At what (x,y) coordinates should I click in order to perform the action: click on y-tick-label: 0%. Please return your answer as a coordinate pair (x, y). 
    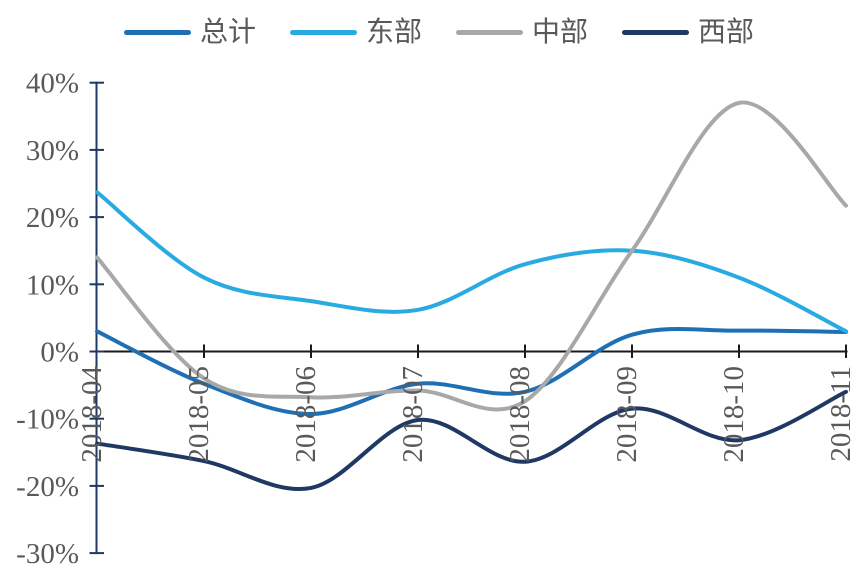
    Looking at the image, I should click on (59, 353).